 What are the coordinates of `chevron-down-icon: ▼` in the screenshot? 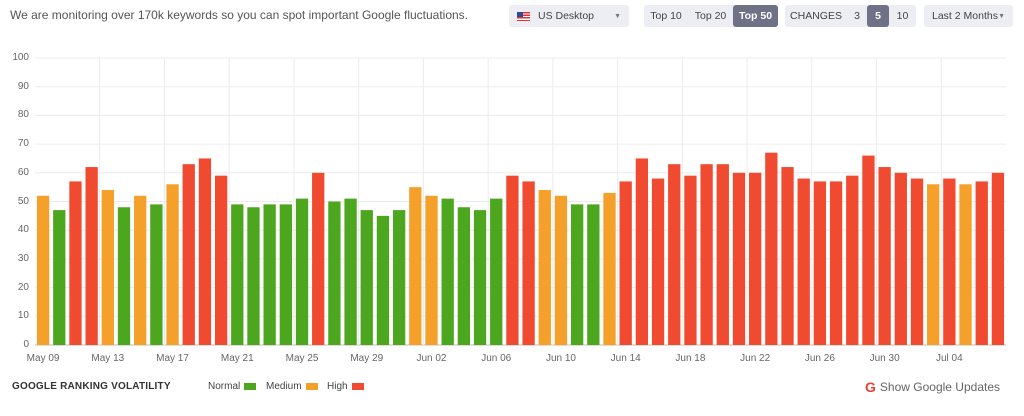 It's located at (1001, 16).